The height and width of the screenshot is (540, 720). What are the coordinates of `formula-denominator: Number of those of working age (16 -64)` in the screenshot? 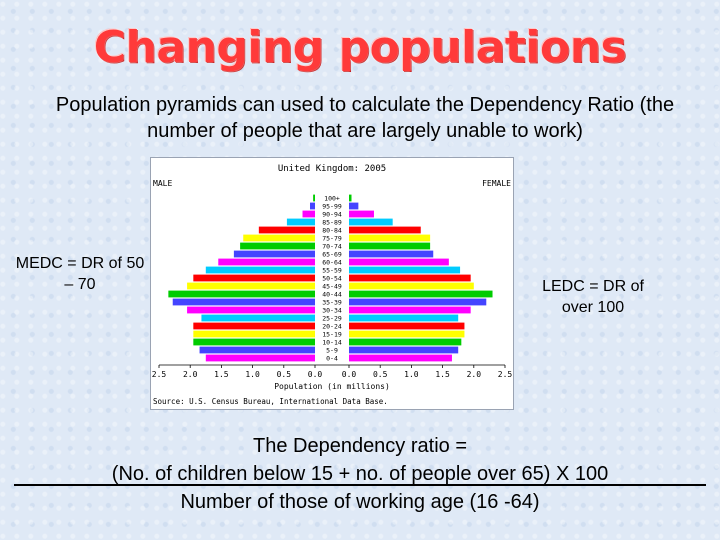 It's located at (360, 502).